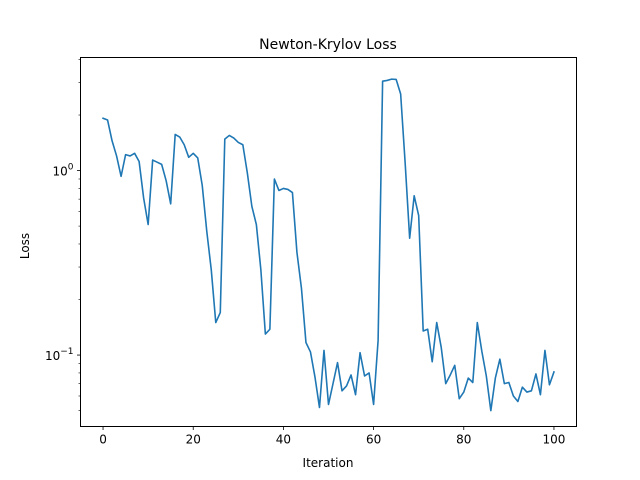 The width and height of the screenshot is (640, 480). Describe the element at coordinates (25, 246) in the screenshot. I see `y-axis-title: Loss` at that location.